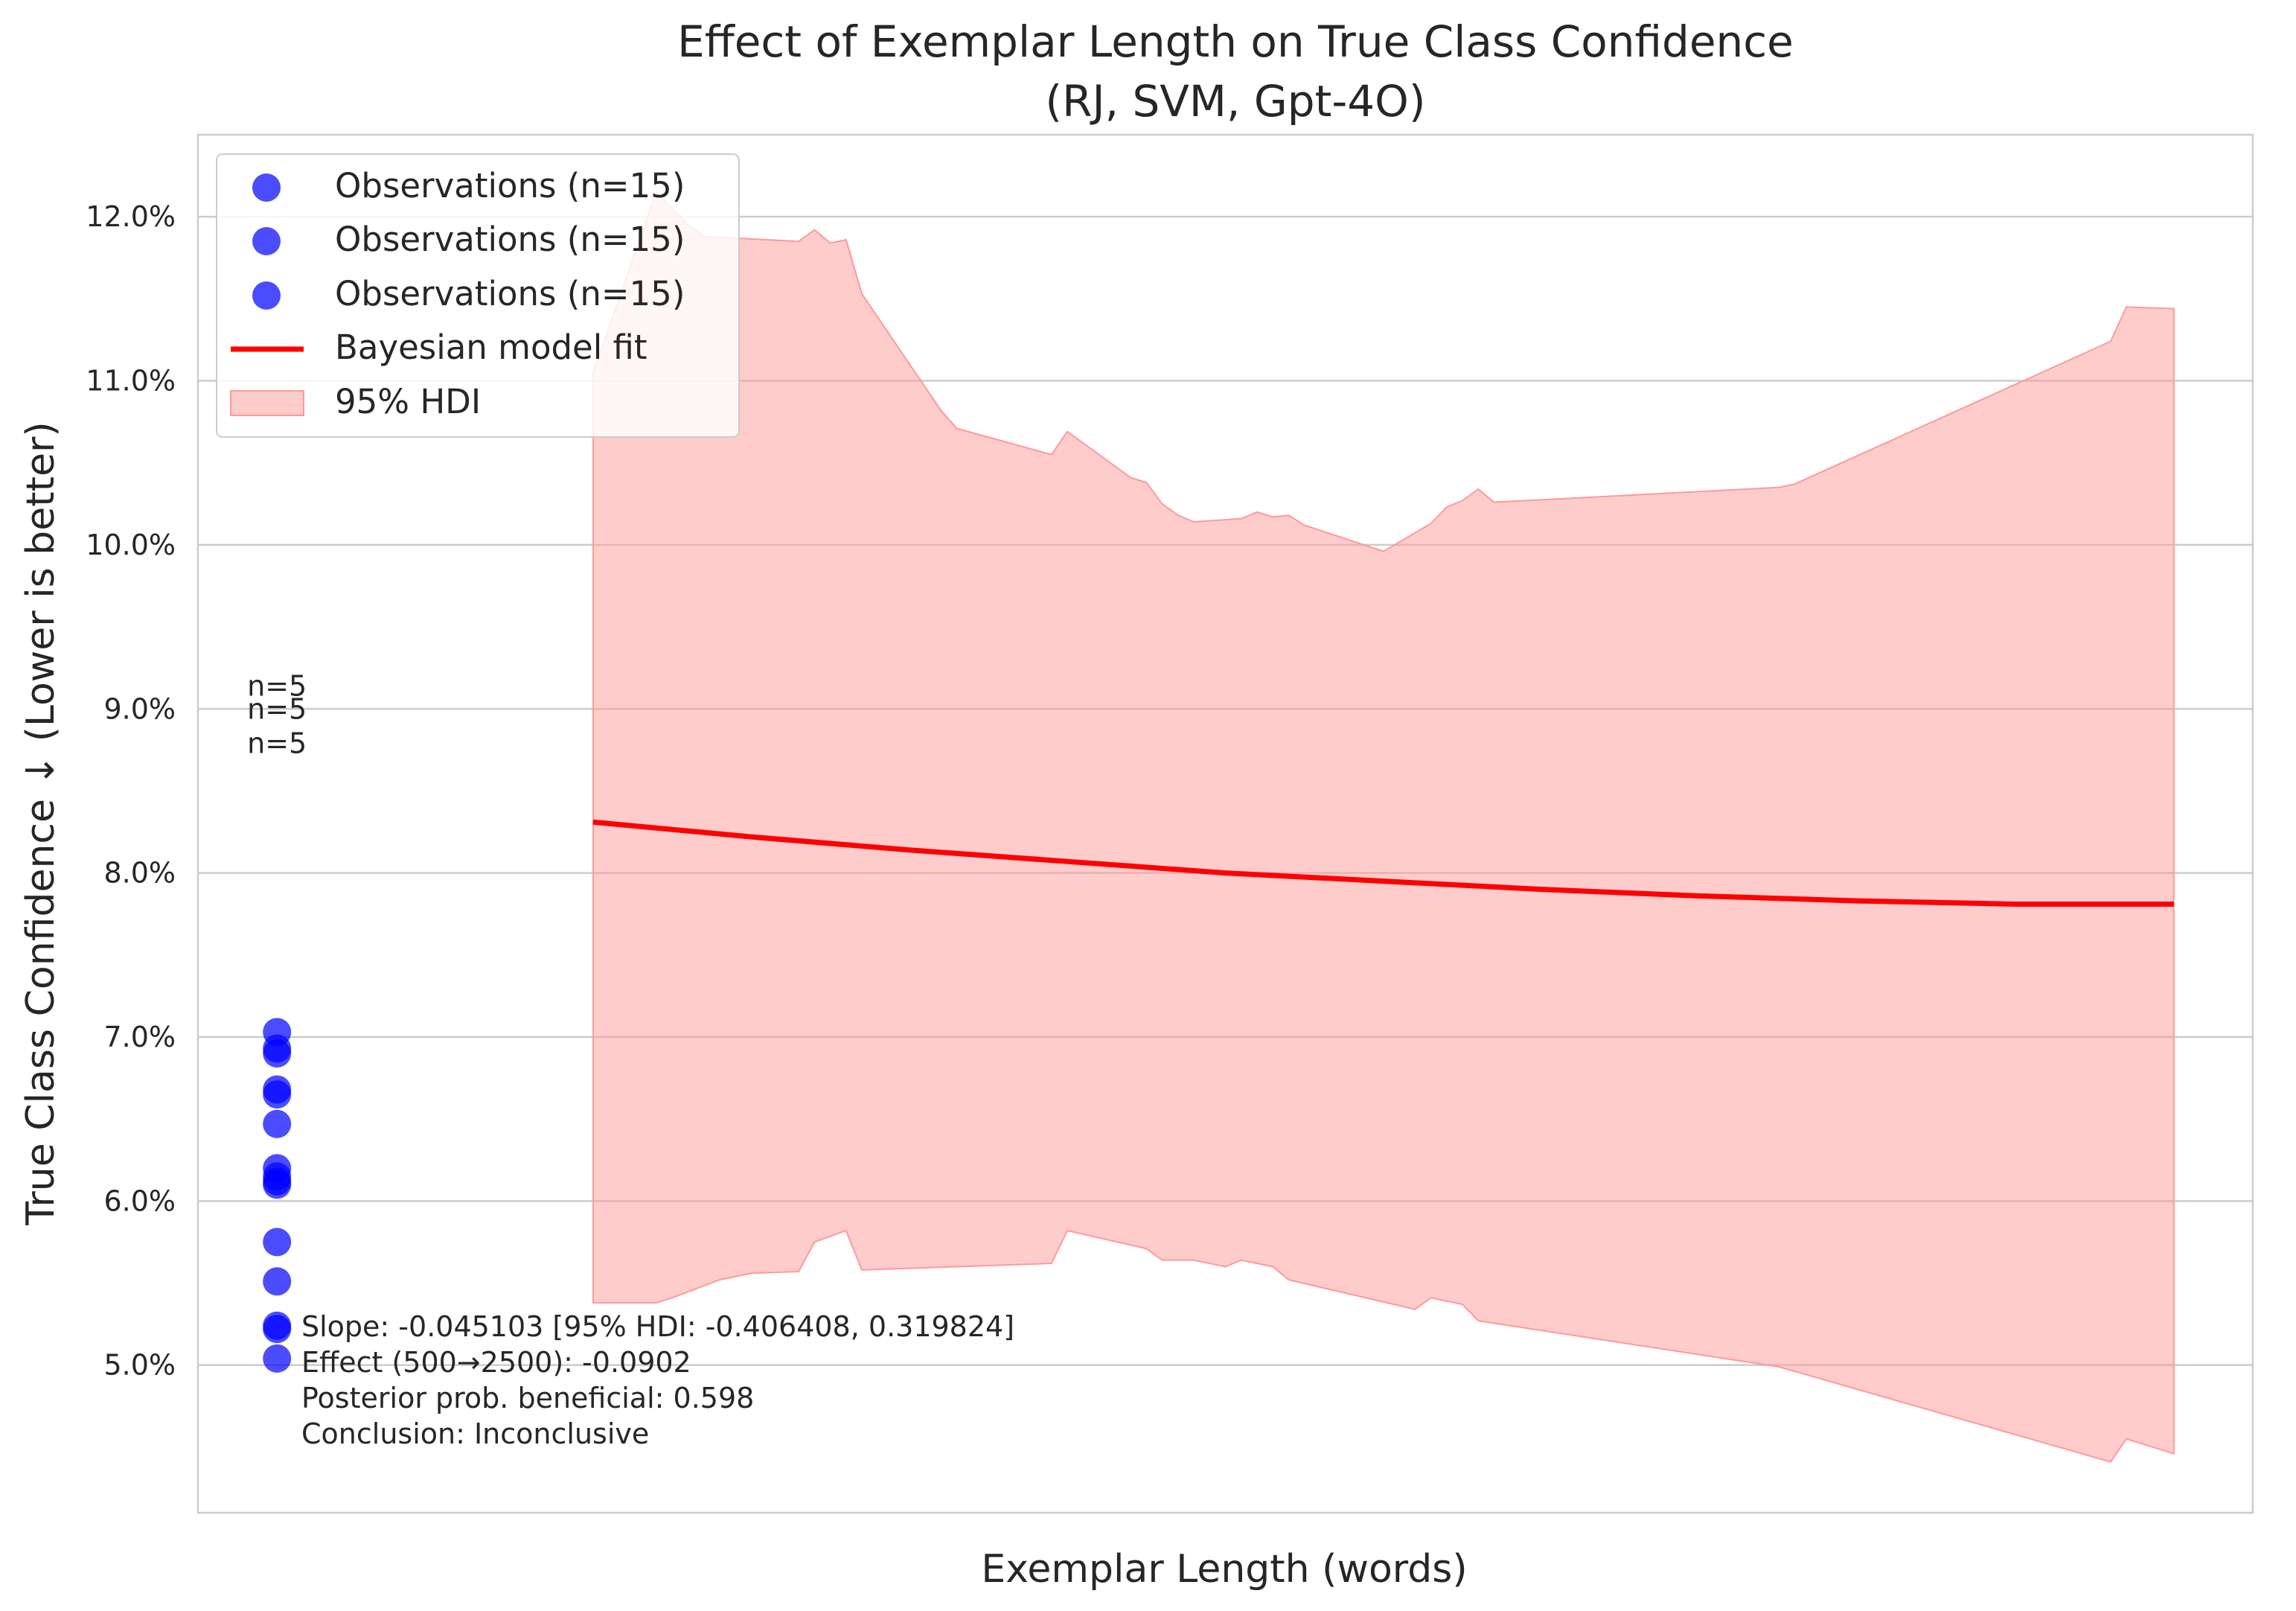  I want to click on observation-points-layer, so click(277, 1195).